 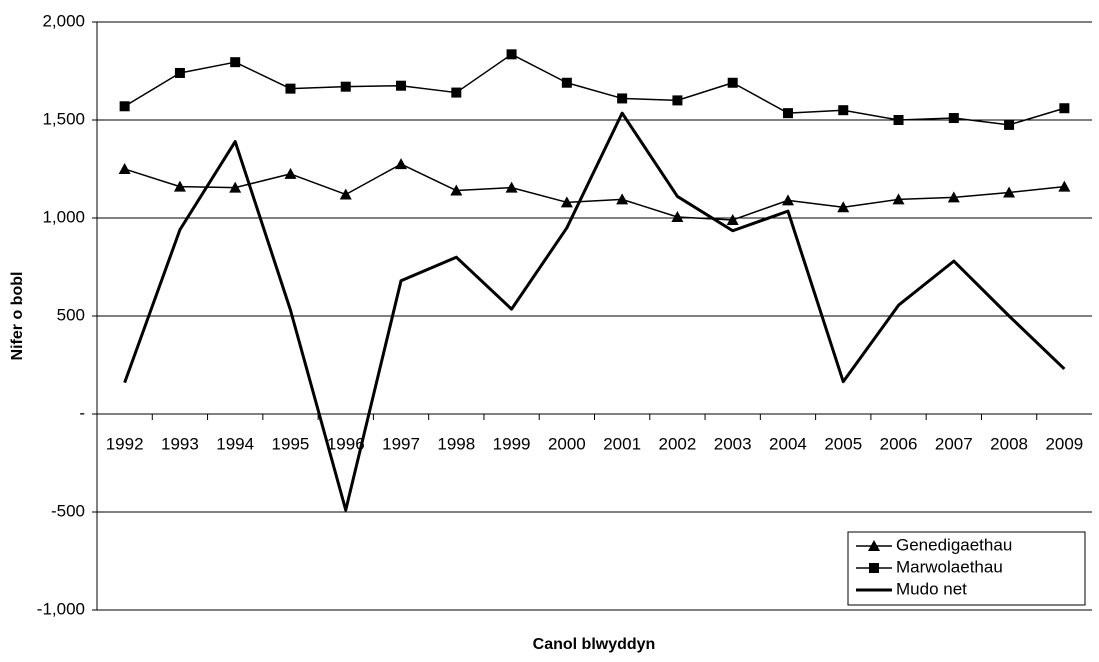 I want to click on y-tick-label: 2,000, so click(x=63, y=20).